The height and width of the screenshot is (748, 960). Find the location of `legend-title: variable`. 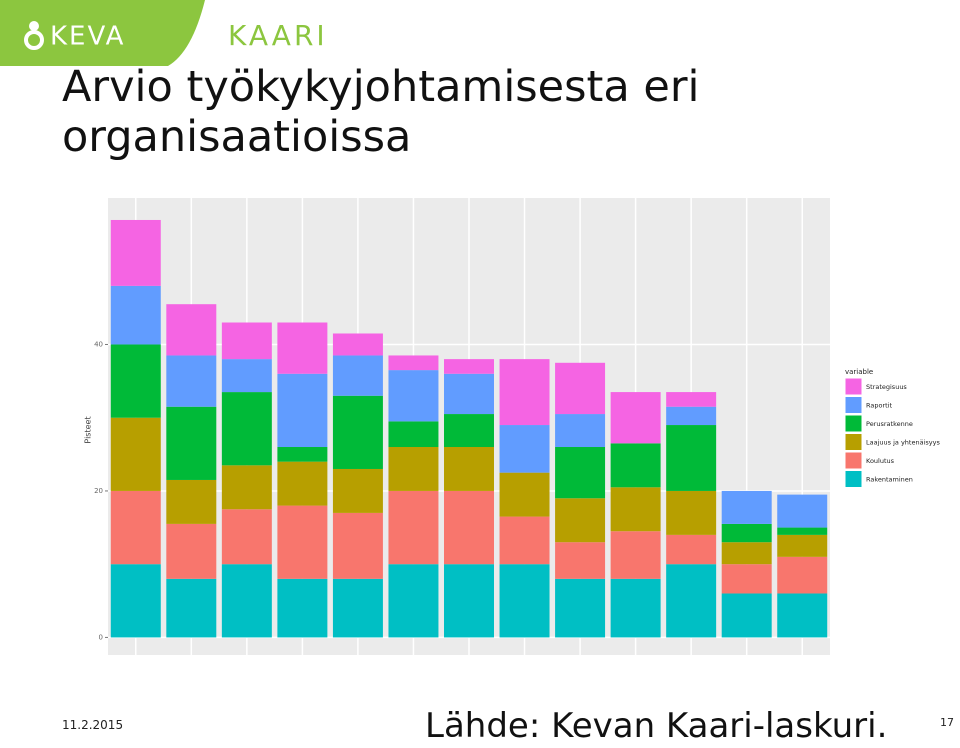

legend-title: variable is located at coordinates (859, 372).